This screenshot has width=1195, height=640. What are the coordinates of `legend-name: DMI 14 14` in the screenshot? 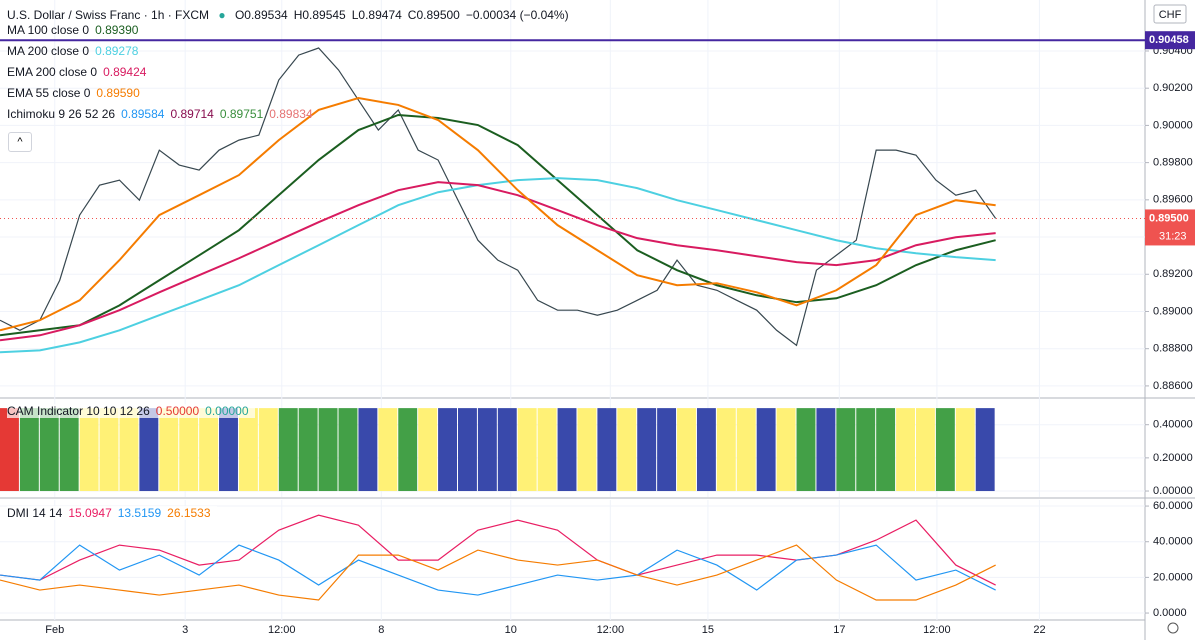 It's located at (35, 513).